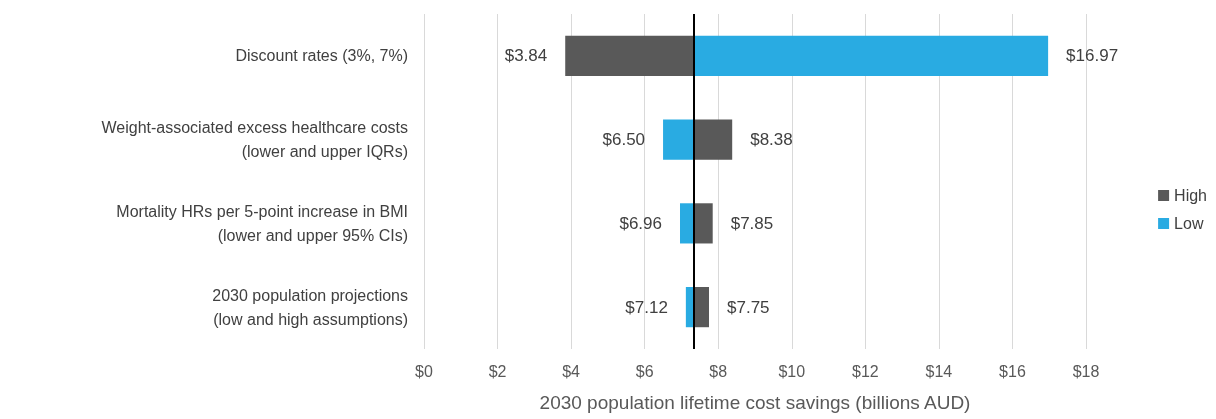  What do you see at coordinates (624, 140) in the screenshot?
I see `data-label: $6.50` at bounding box center [624, 140].